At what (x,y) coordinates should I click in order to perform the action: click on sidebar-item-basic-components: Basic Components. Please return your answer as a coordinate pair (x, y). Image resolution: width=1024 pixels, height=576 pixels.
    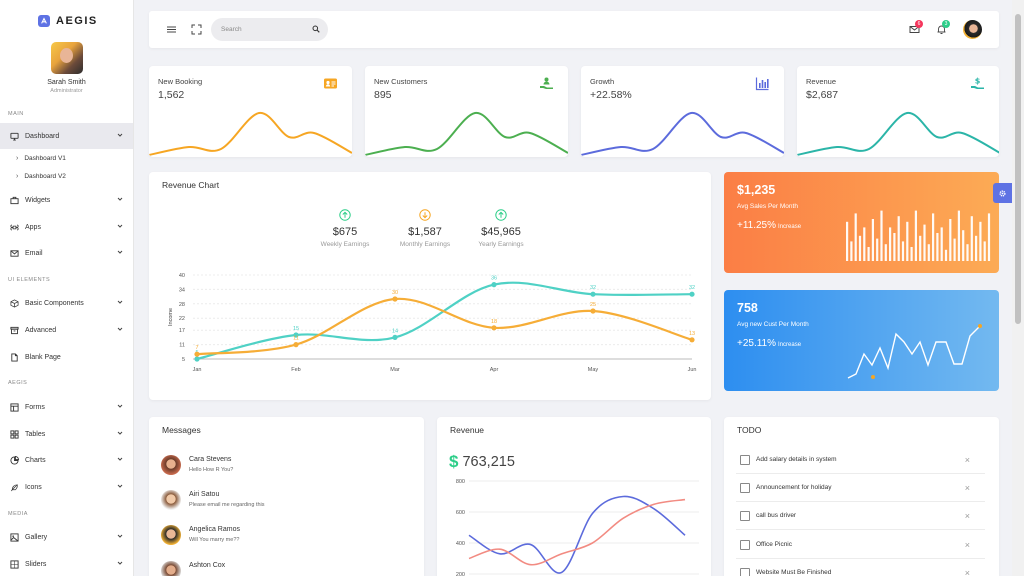
    Looking at the image, I should click on (66, 303).